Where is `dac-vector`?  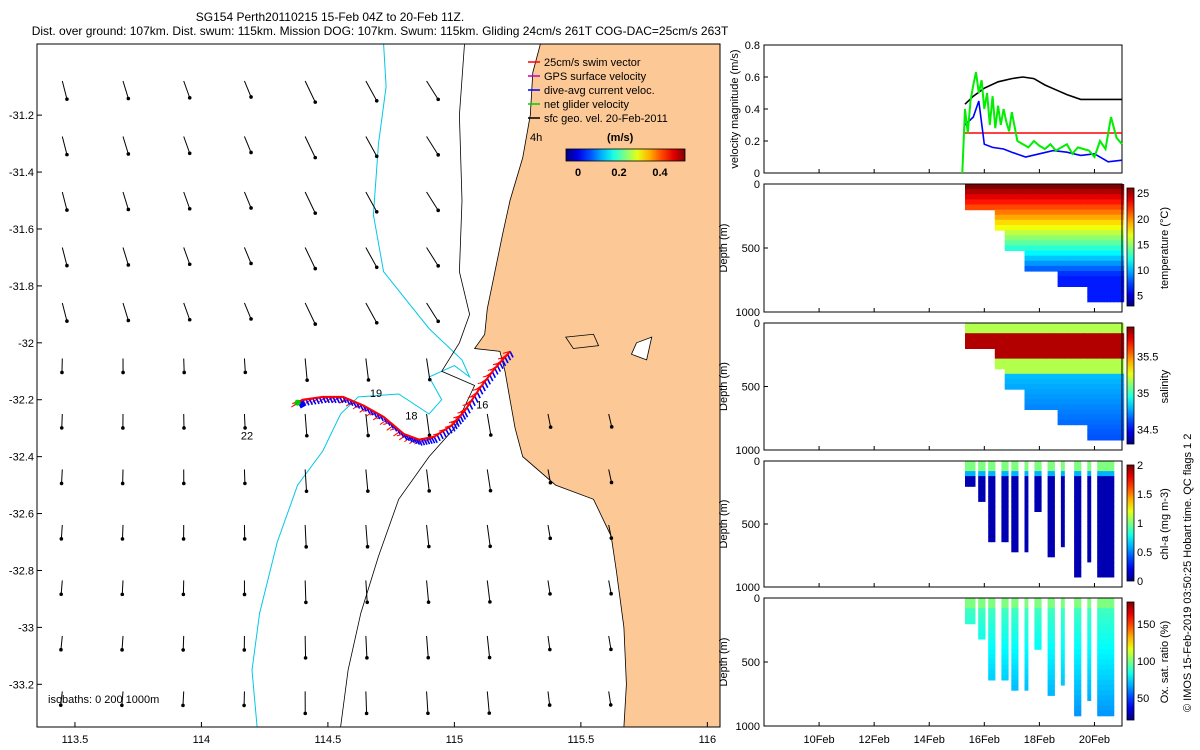 dac-vector is located at coordinates (441, 436).